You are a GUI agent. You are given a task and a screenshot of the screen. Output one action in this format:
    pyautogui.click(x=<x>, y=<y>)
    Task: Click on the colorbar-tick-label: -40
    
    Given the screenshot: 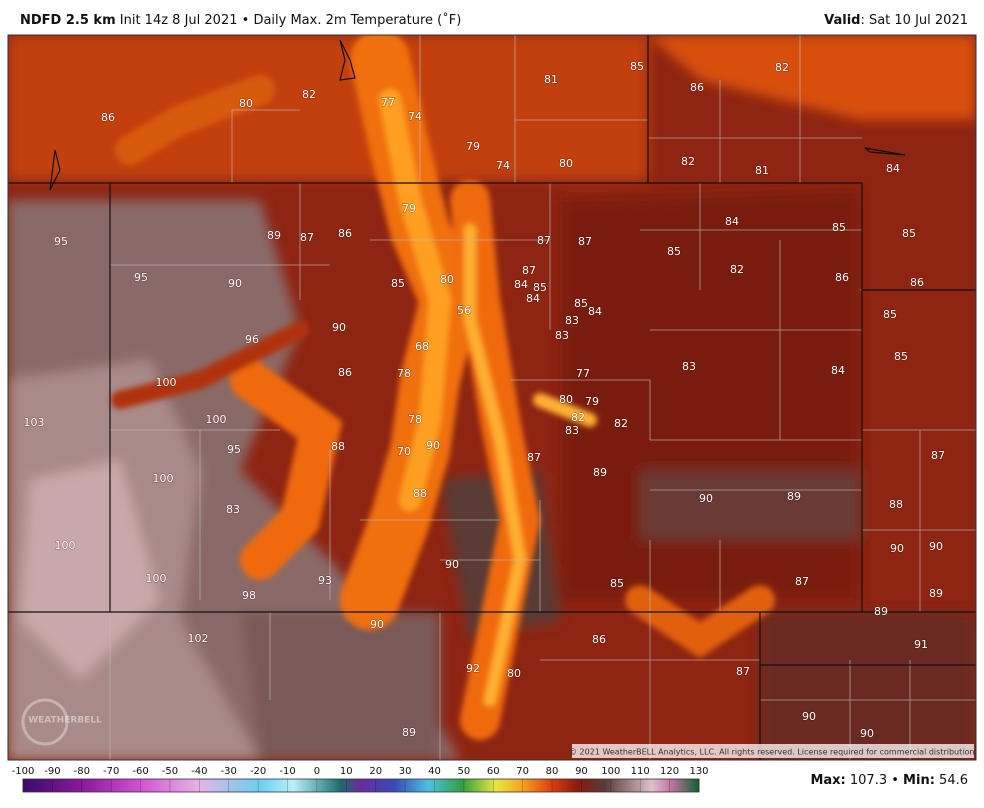 What is the action you would take?
    pyautogui.click(x=199, y=771)
    